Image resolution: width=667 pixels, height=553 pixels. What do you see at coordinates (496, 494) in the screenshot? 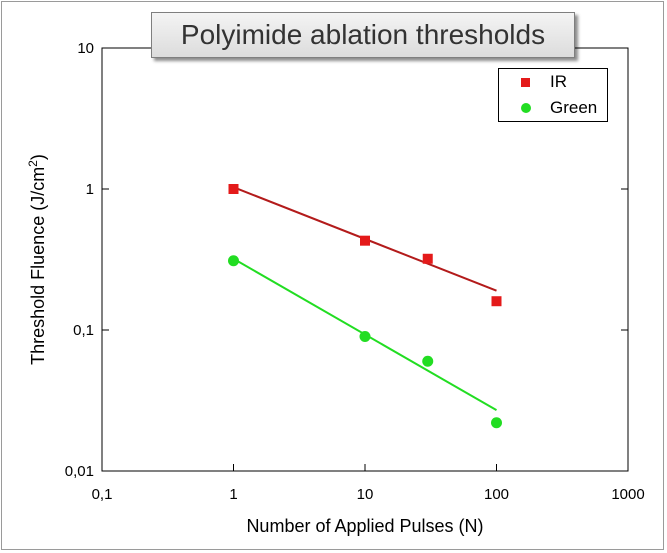
I see `x-tick-label: 100` at bounding box center [496, 494].